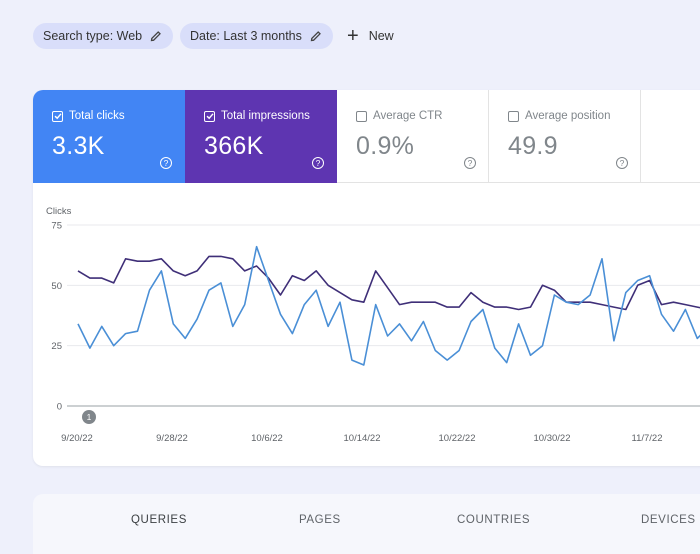  Describe the element at coordinates (59, 211) in the screenshot. I see `y-axis-label: Clicks` at that location.